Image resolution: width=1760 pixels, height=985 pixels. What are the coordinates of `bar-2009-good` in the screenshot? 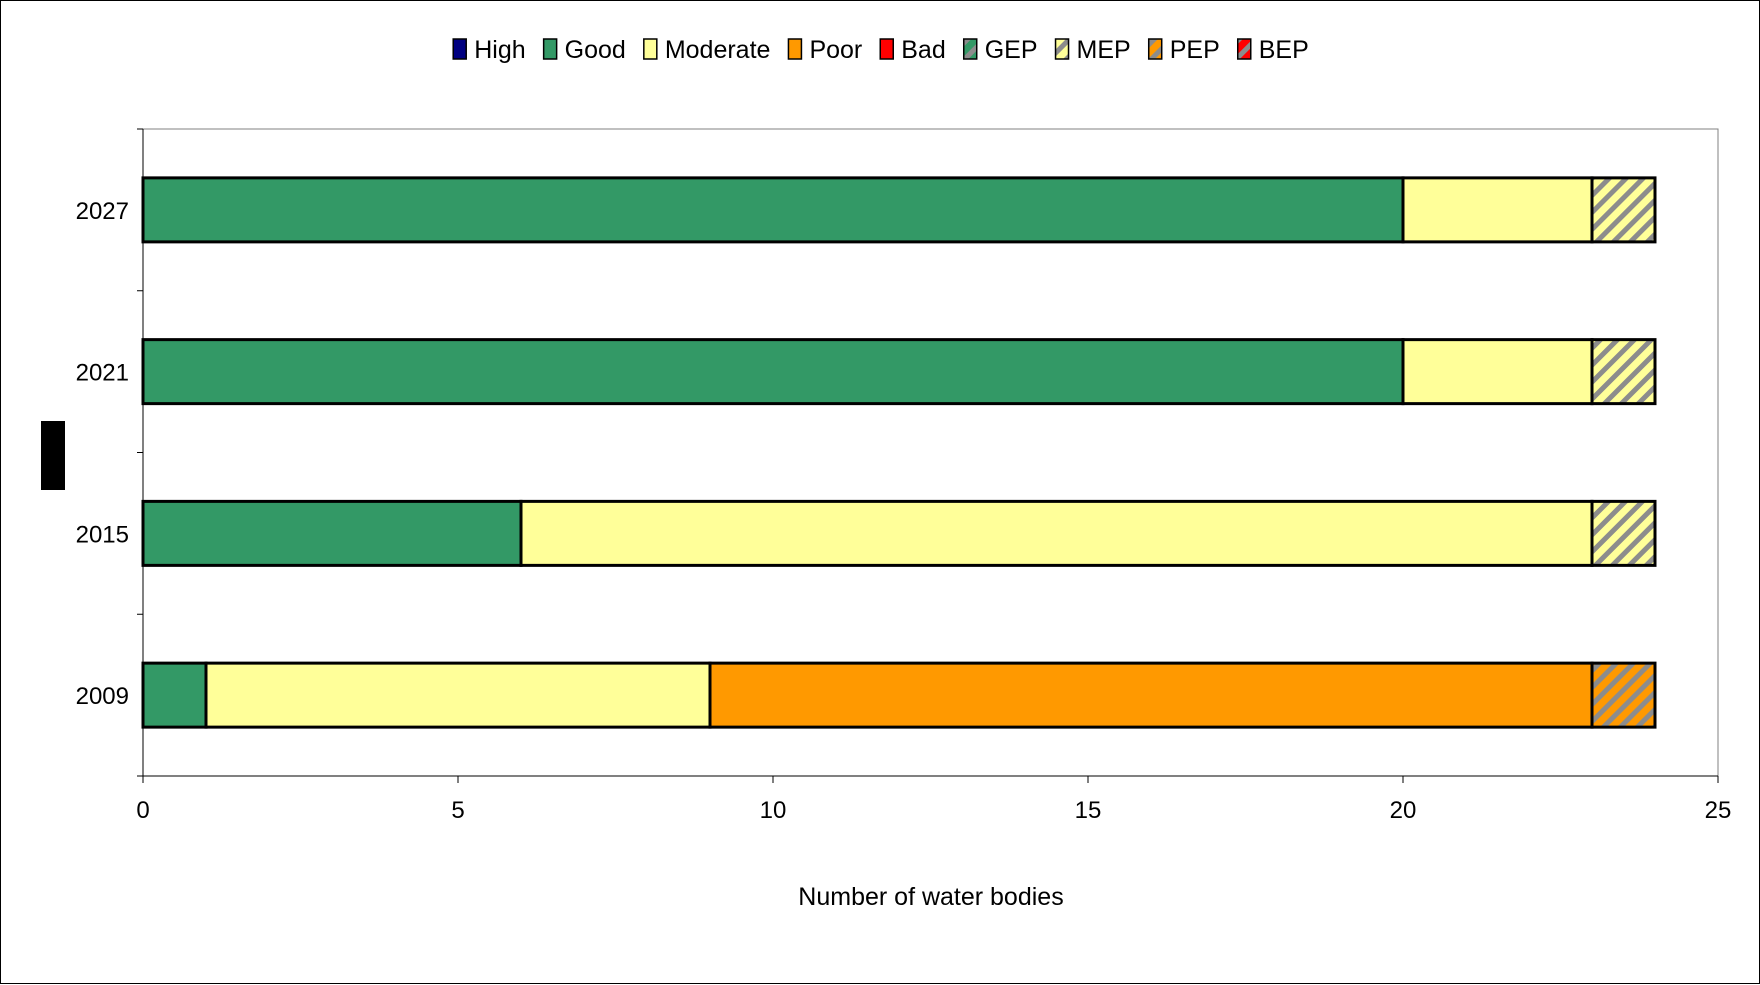 It's located at (174, 695).